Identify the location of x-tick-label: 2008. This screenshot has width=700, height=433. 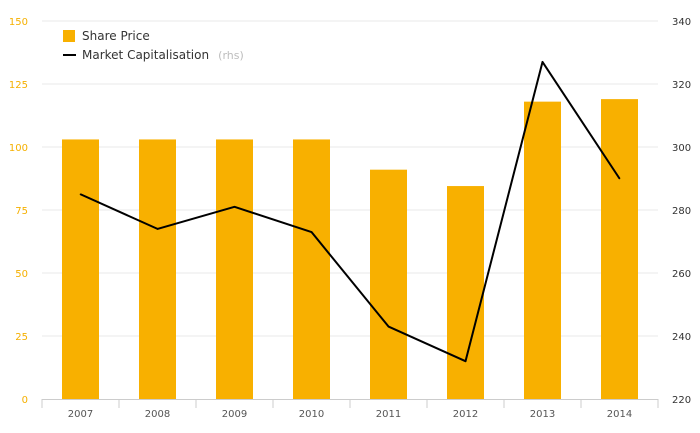
(157, 414).